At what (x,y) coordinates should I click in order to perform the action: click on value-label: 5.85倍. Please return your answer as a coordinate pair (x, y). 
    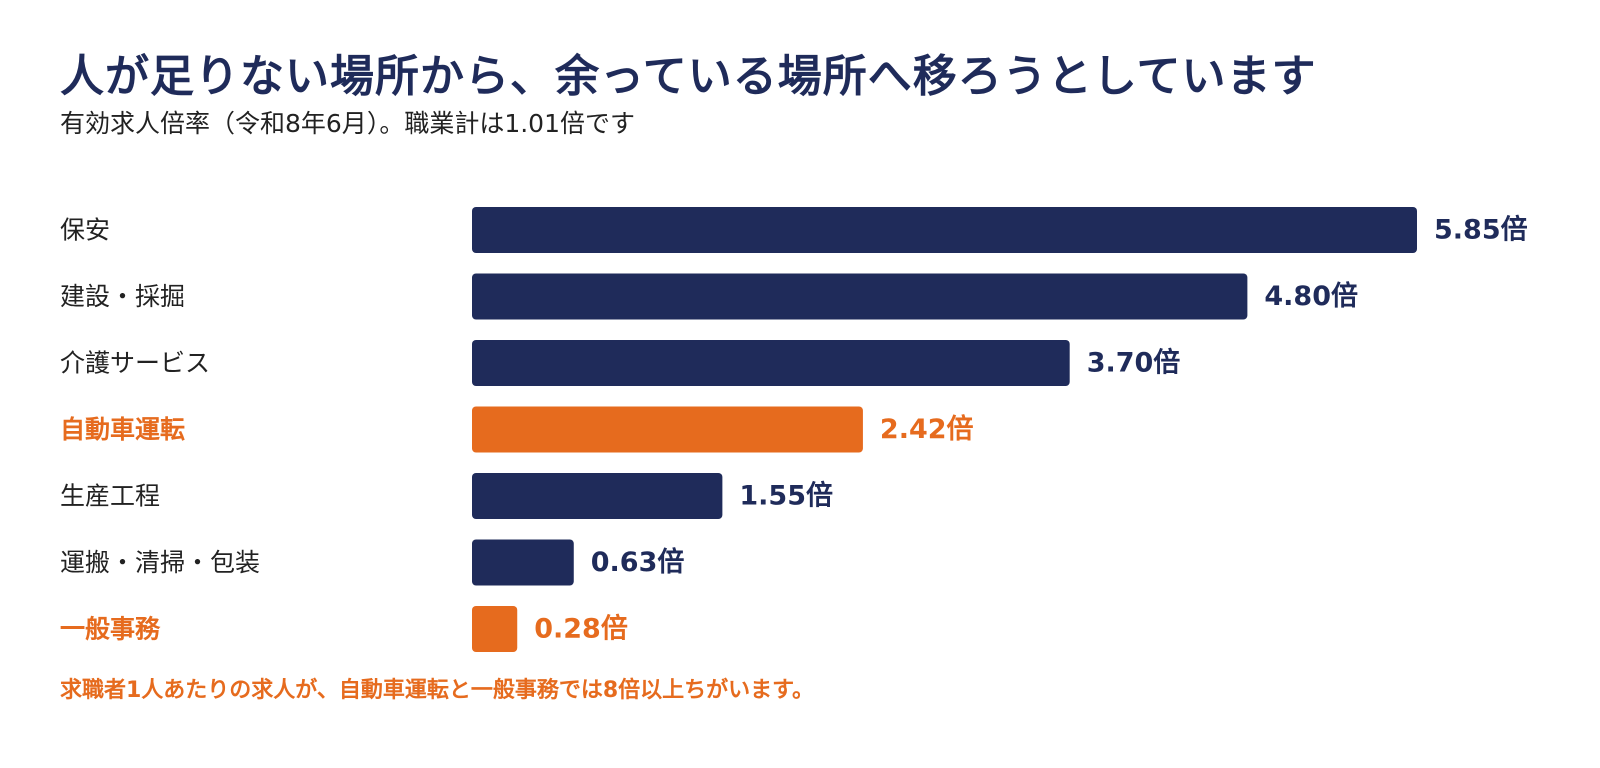
    Looking at the image, I should click on (1481, 230).